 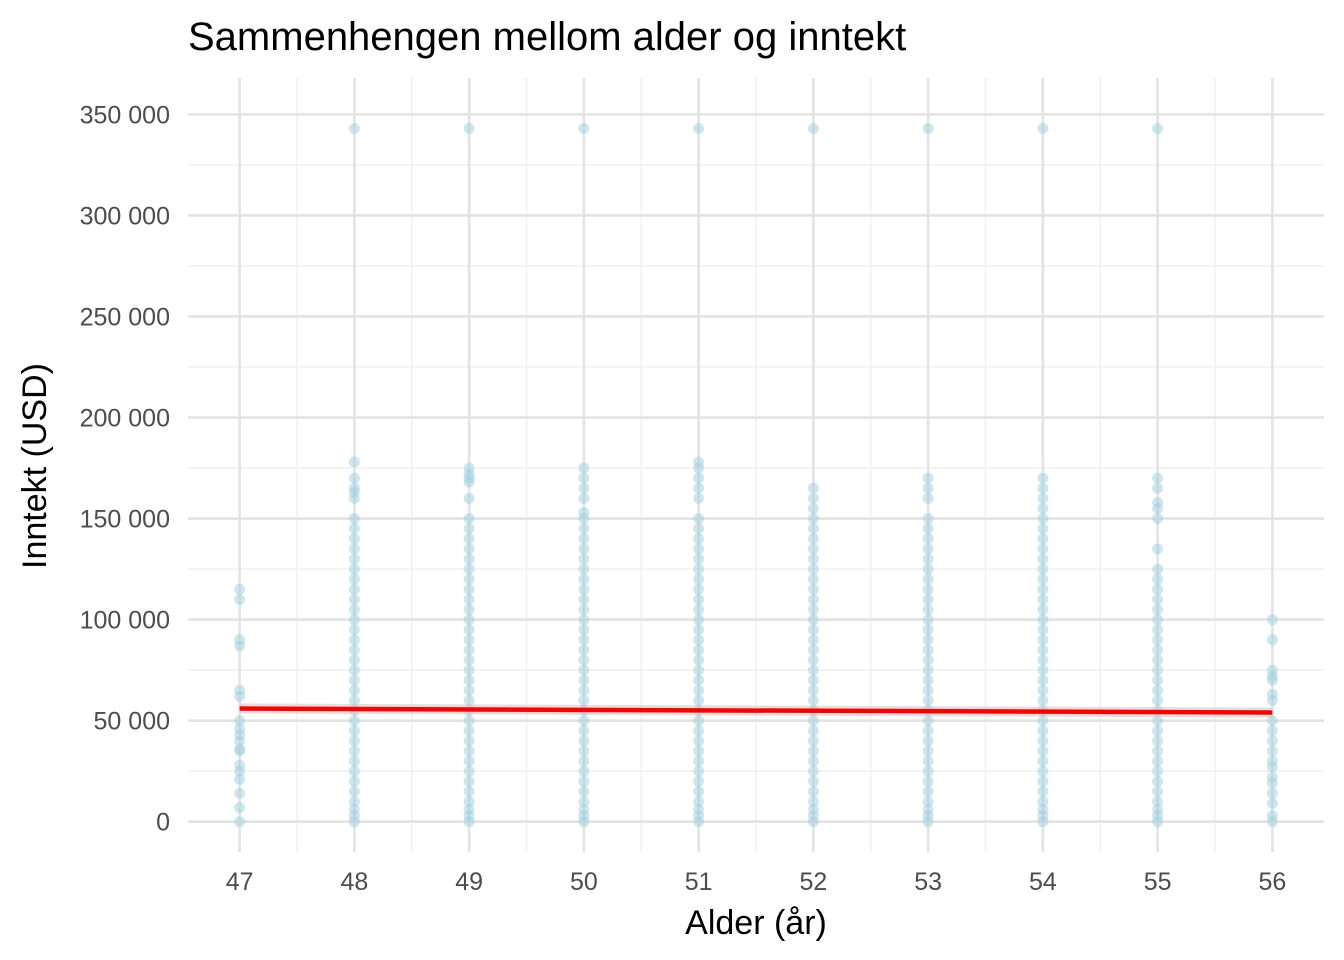 I want to click on y-tick-label: 50 000, so click(x=132, y=722).